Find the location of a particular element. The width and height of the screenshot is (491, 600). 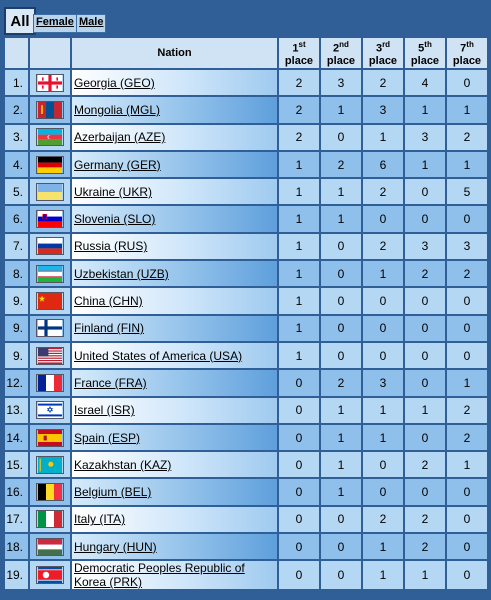

nation-cell: Kazakhstan (KAZ) is located at coordinates (174, 465).